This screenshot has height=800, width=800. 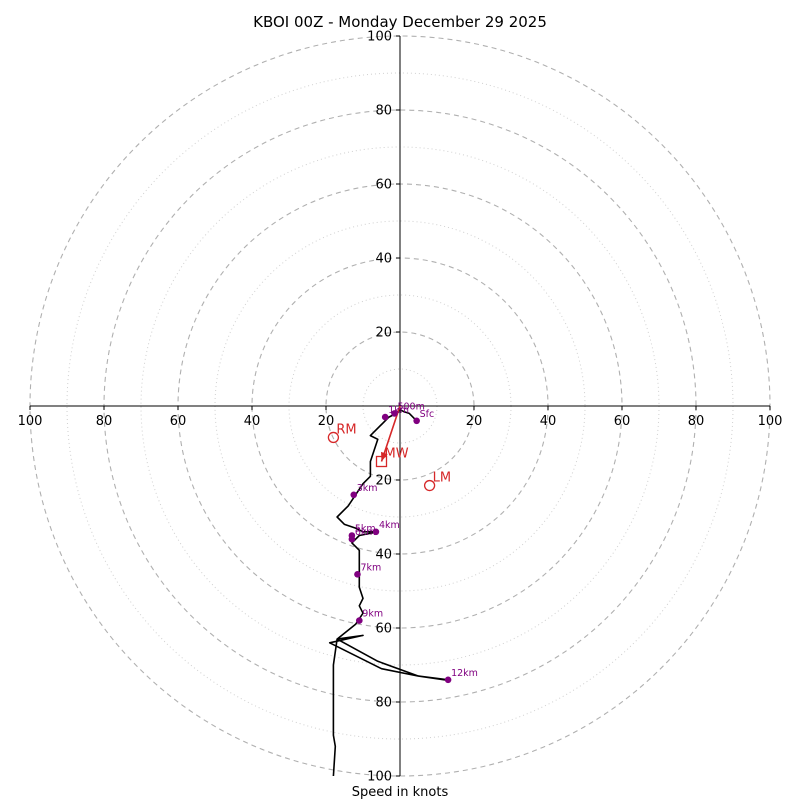 I want to click on height-label-5km: 5km, so click(x=365, y=529).